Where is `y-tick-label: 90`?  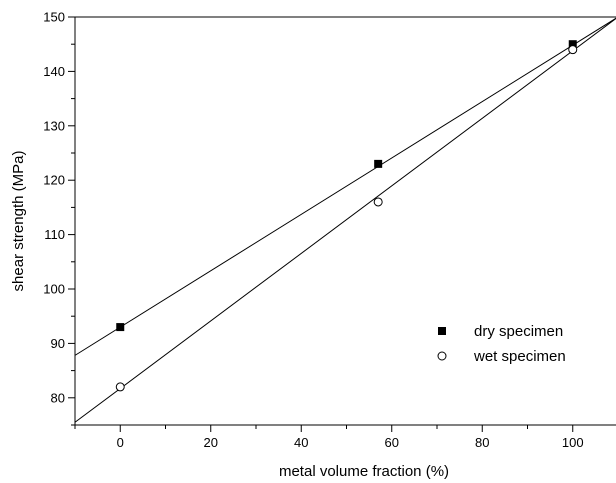
y-tick-label: 90 is located at coordinates (58, 343).